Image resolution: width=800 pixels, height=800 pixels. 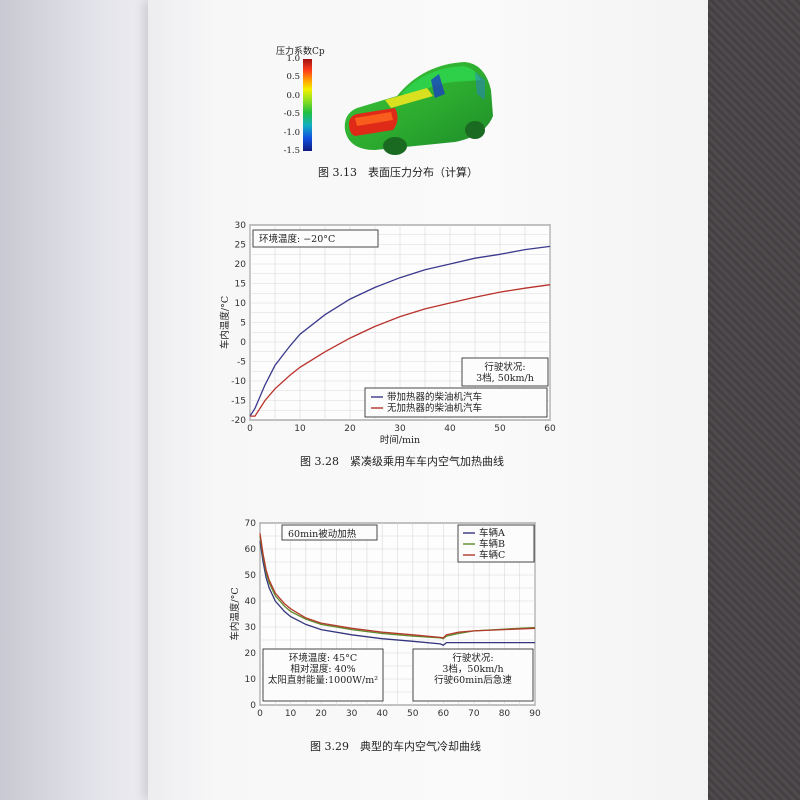 What do you see at coordinates (400, 440) in the screenshot?
I see `x-axis-label: 时间/min` at bounding box center [400, 440].